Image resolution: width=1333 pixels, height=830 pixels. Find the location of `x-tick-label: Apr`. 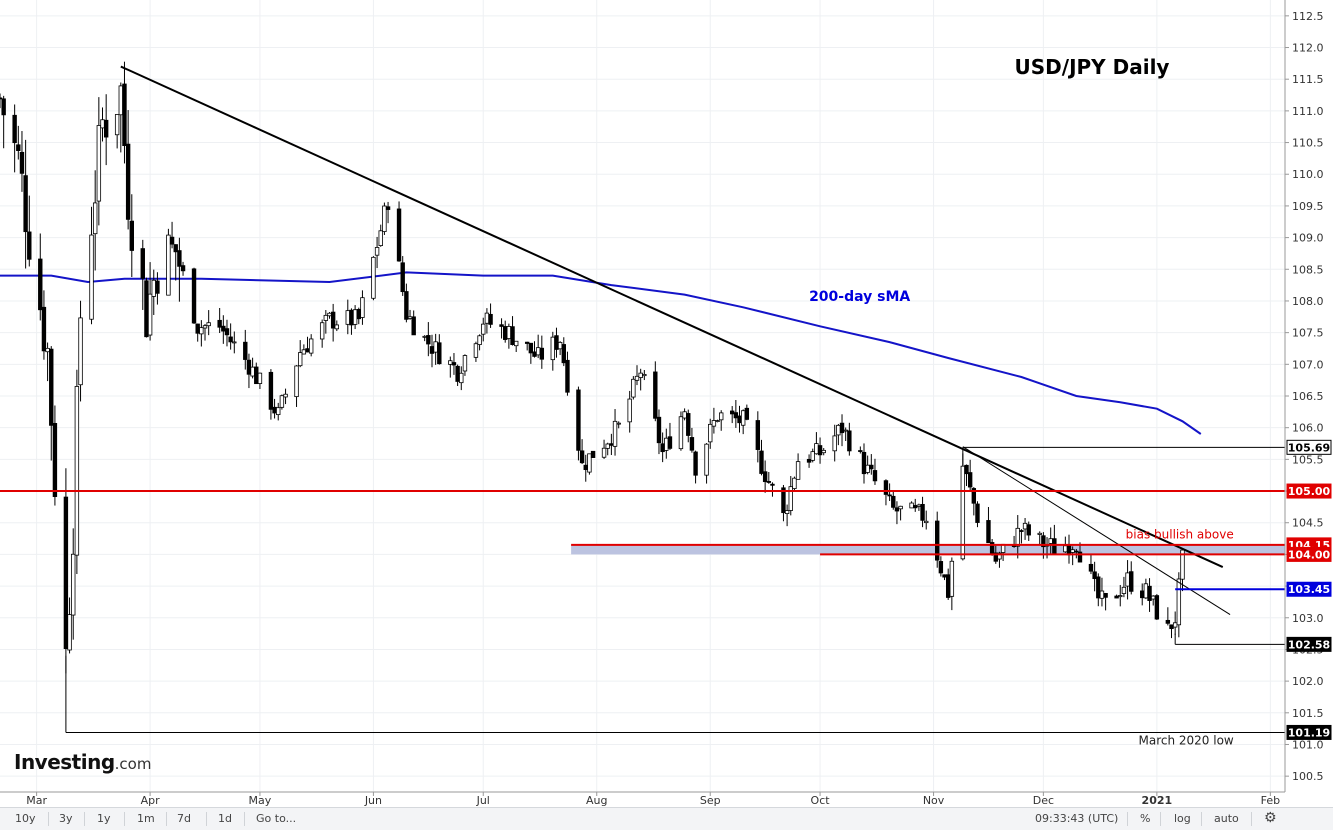

x-tick-label: Apr is located at coordinates (151, 800).